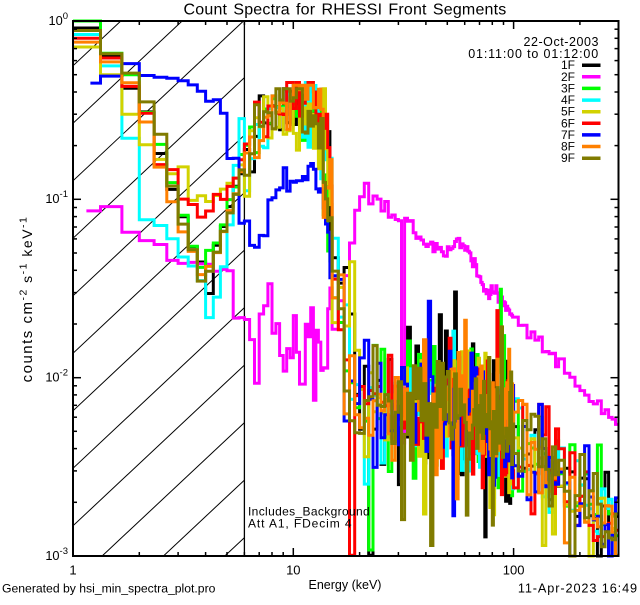 This screenshot has width=640, height=605. What do you see at coordinates (109, 589) in the screenshot?
I see `svg-text:Generated by hsi_min_spectra_p: Generated by hsi_min_spectra_plot.pro` at bounding box center [109, 589].